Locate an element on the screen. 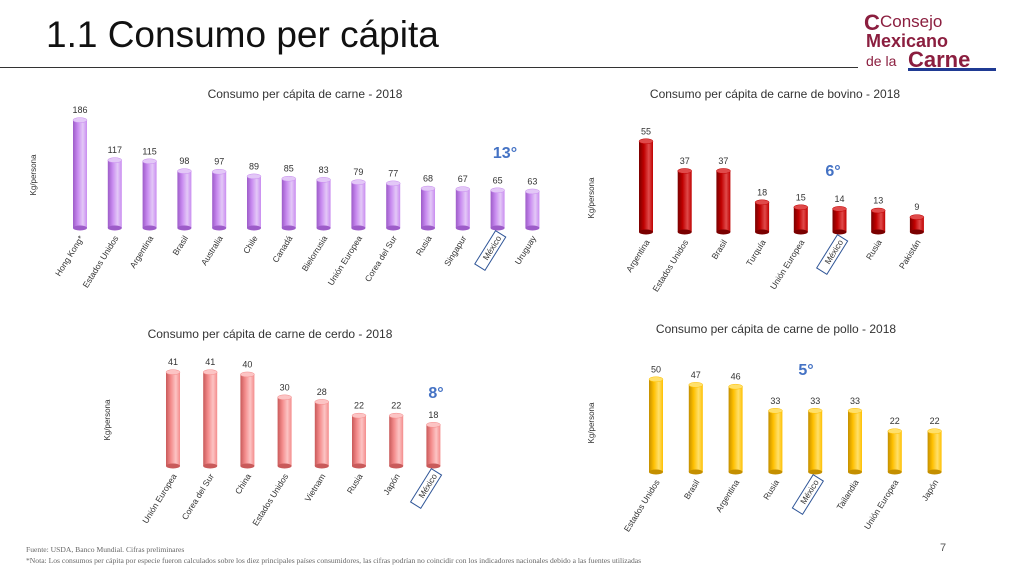  data-label: 50 is located at coordinates (656, 369).